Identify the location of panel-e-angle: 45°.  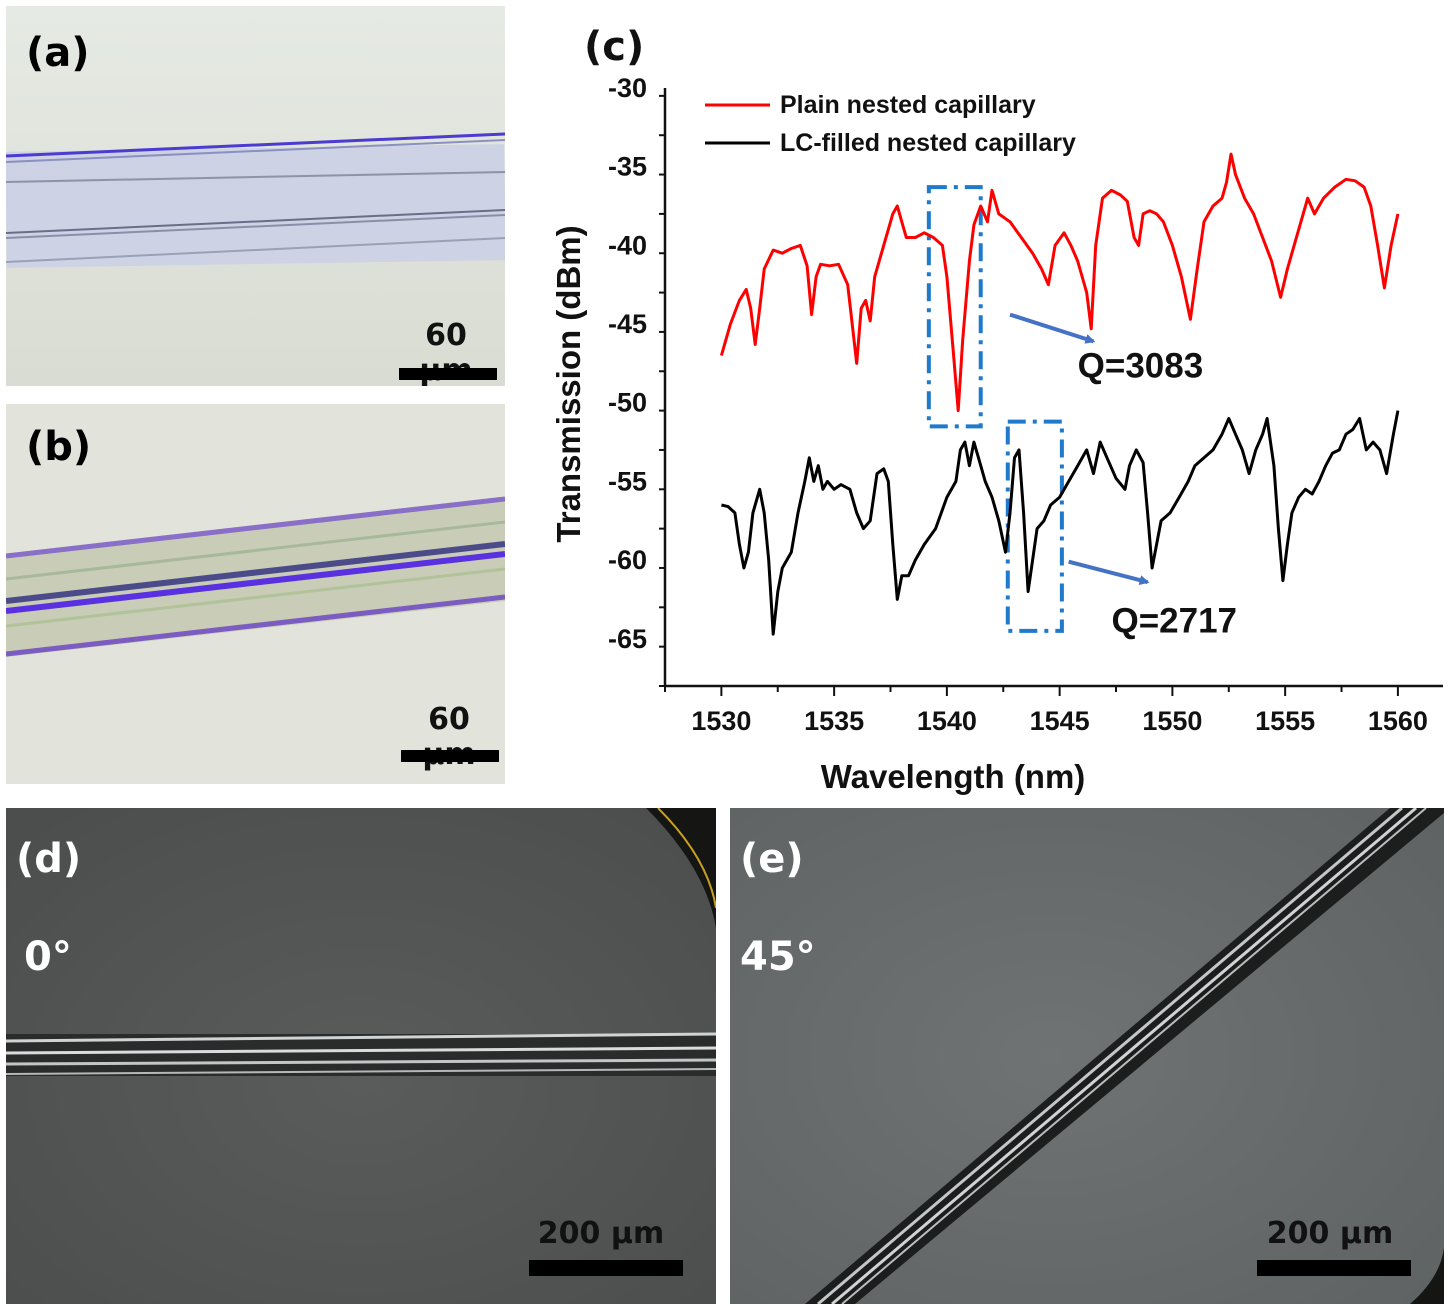
(778, 957).